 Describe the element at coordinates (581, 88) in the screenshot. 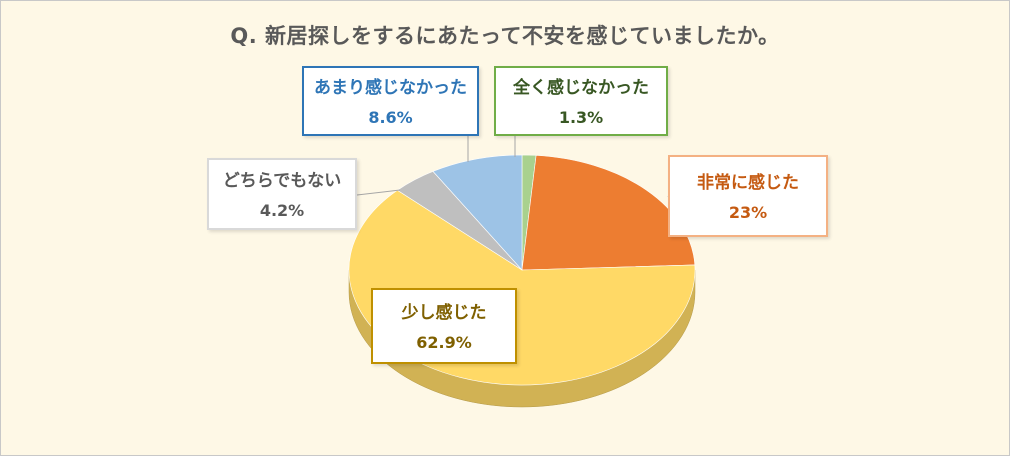

I see `data-label-category: 全く感じなかった` at that location.